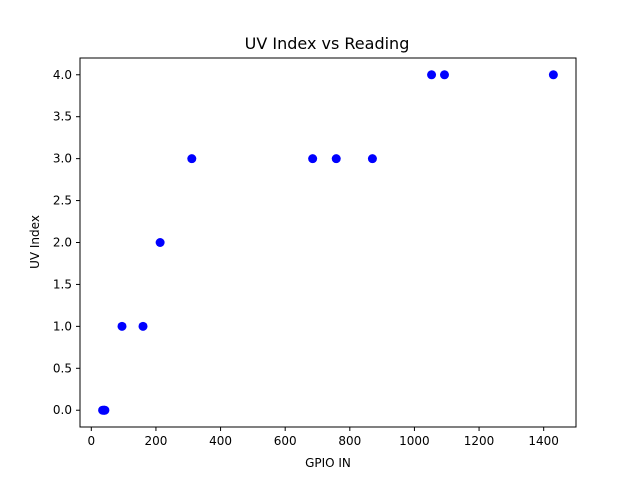  I want to click on x-axis-ticks: 0 200 400 600 800 1000 1200 1400, so click(323, 437).